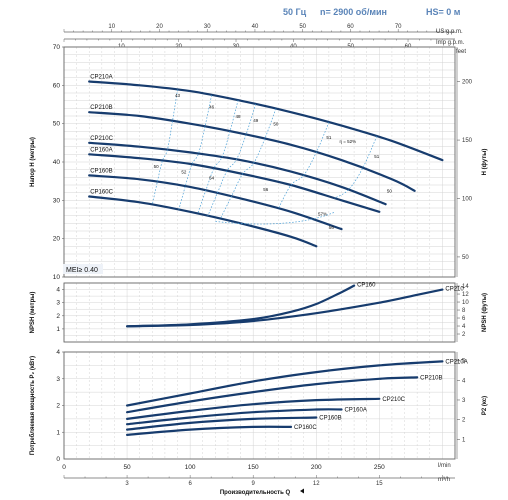  What do you see at coordinates (101, 171) in the screenshot?
I see `curve-label-cp160b: CP160B` at bounding box center [101, 171].